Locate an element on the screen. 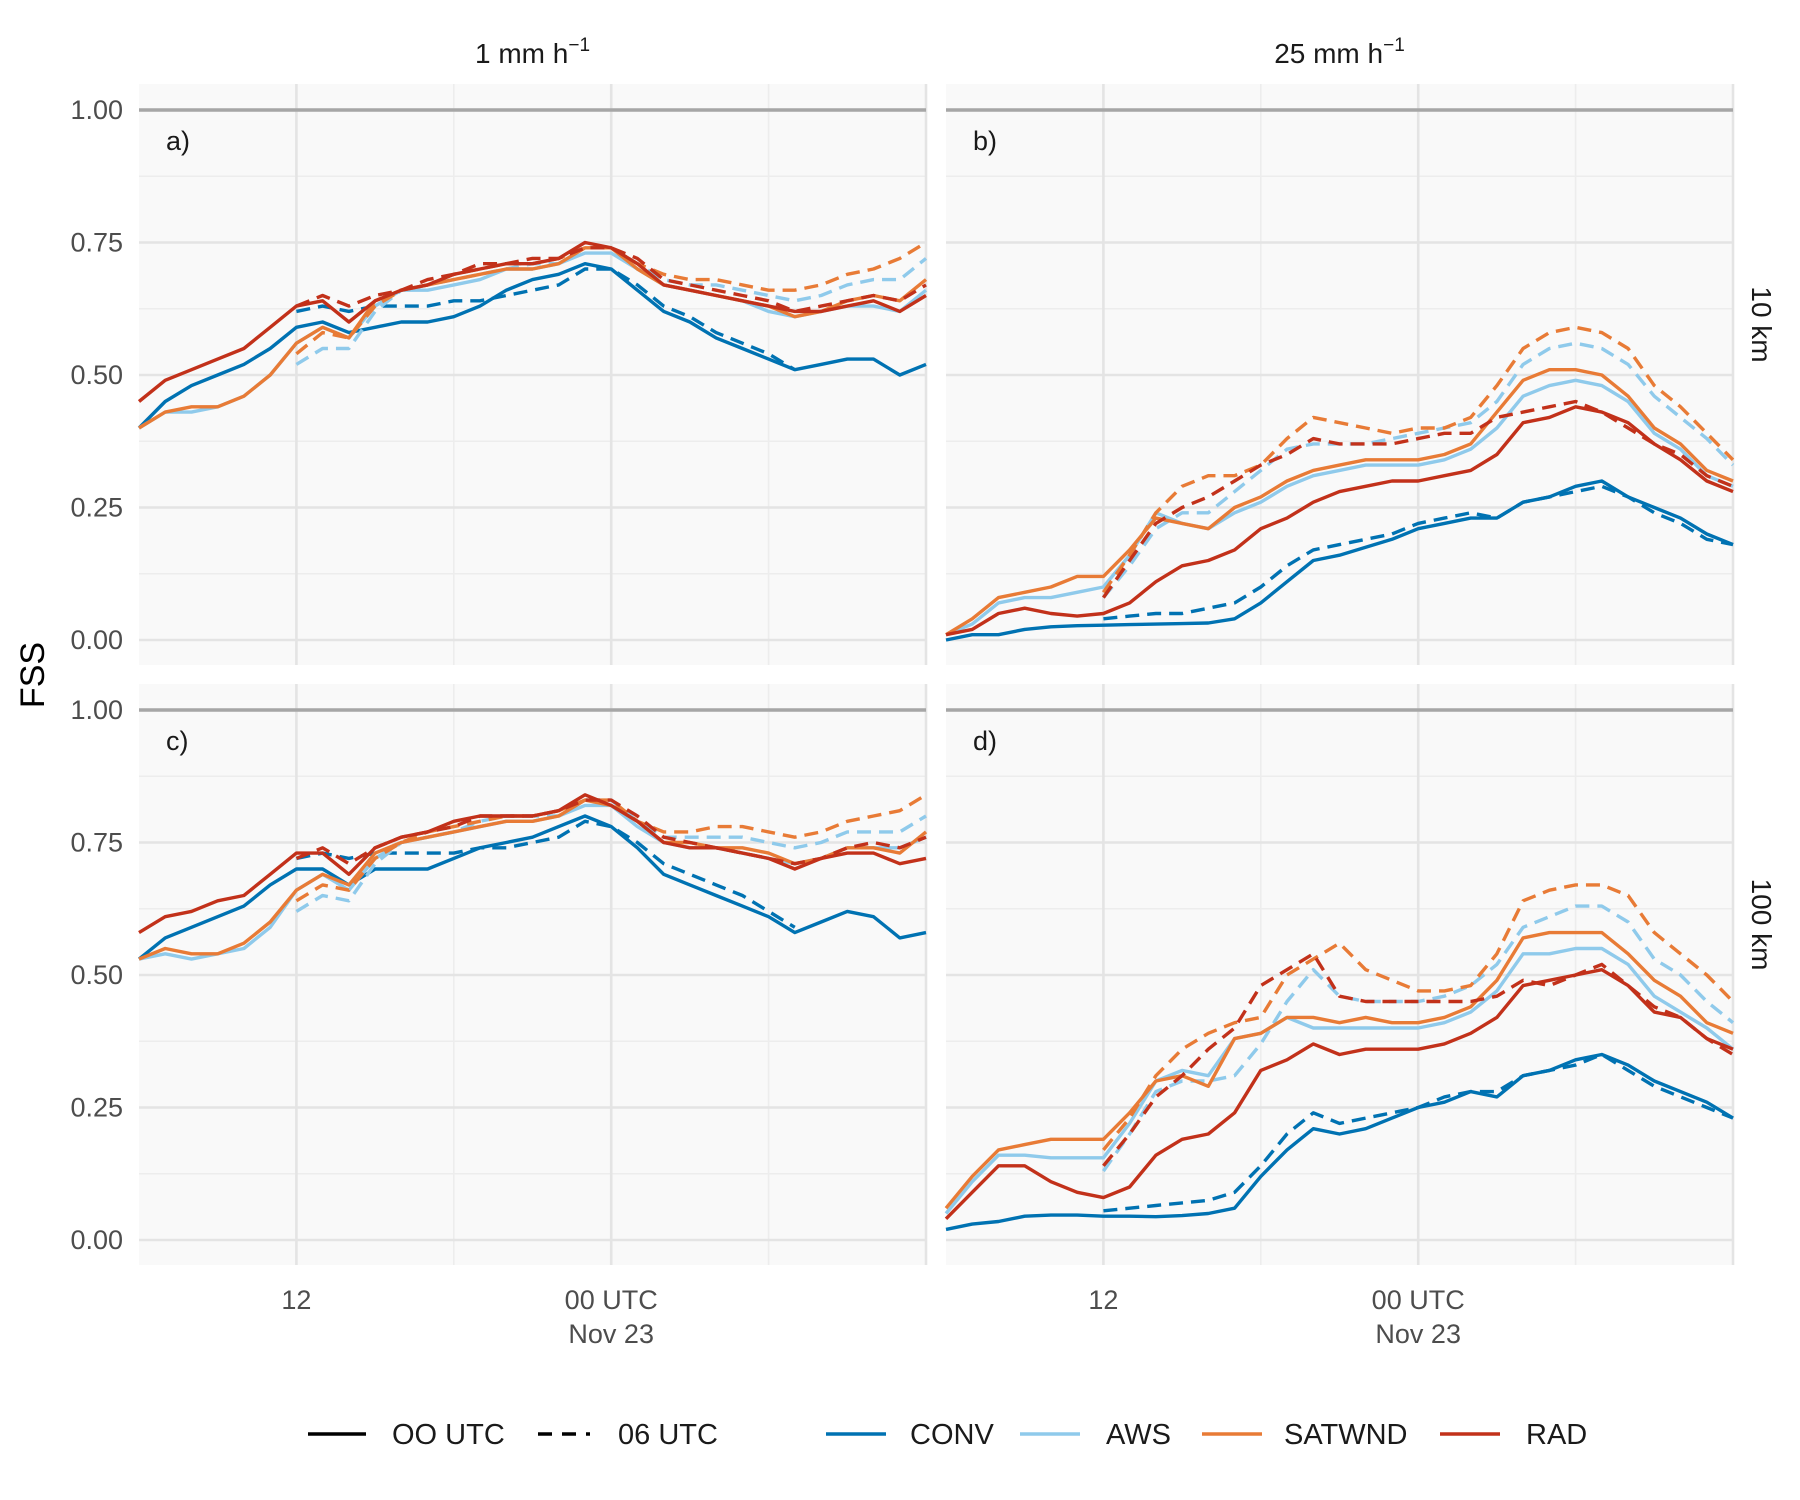 The image size is (1800, 1500). legend-label: CONV is located at coordinates (952, 1435).